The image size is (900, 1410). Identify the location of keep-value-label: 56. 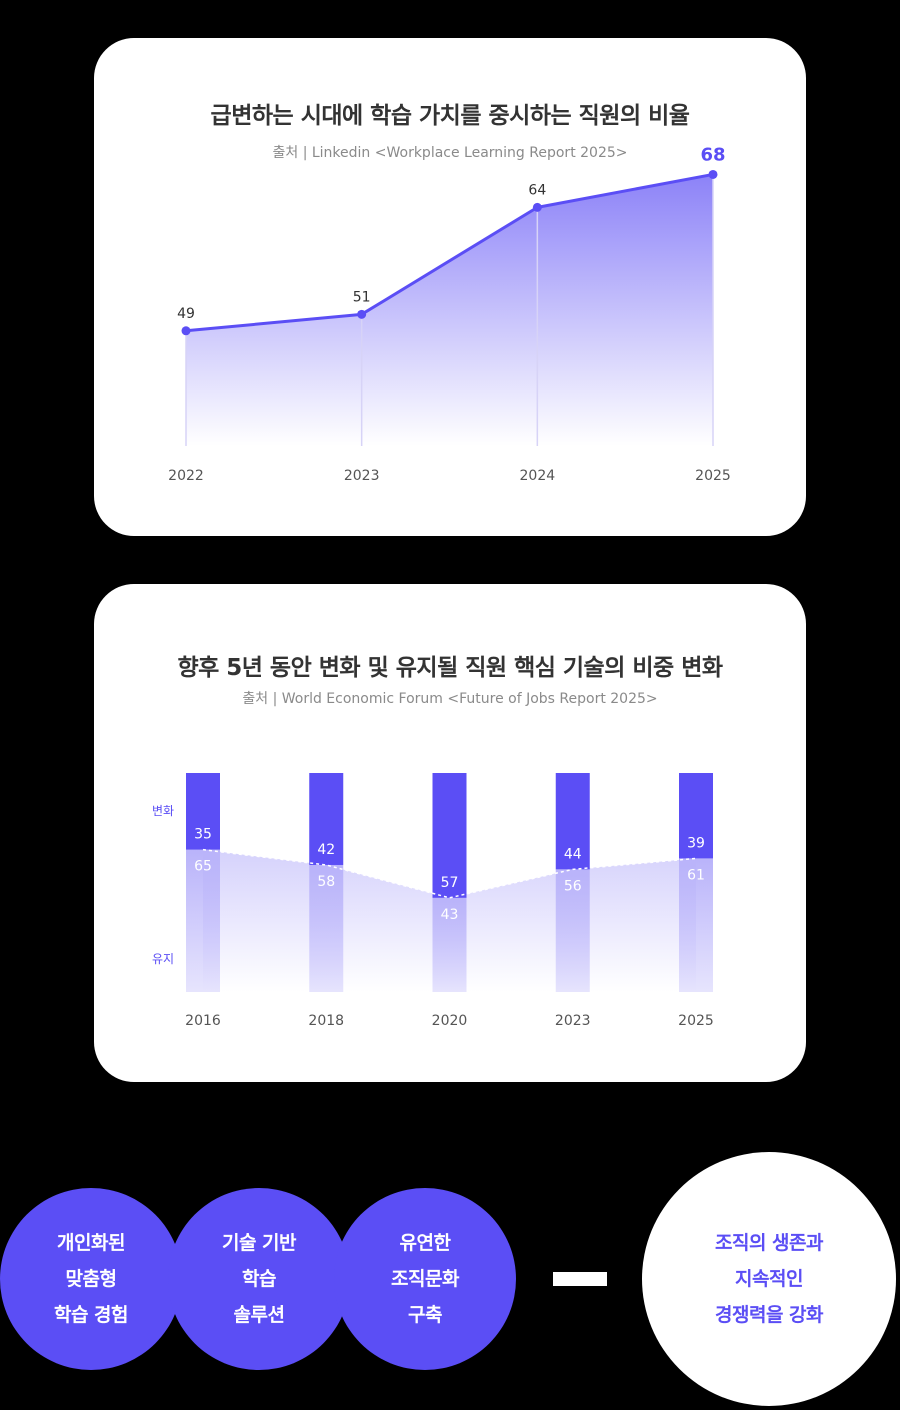
(573, 886).